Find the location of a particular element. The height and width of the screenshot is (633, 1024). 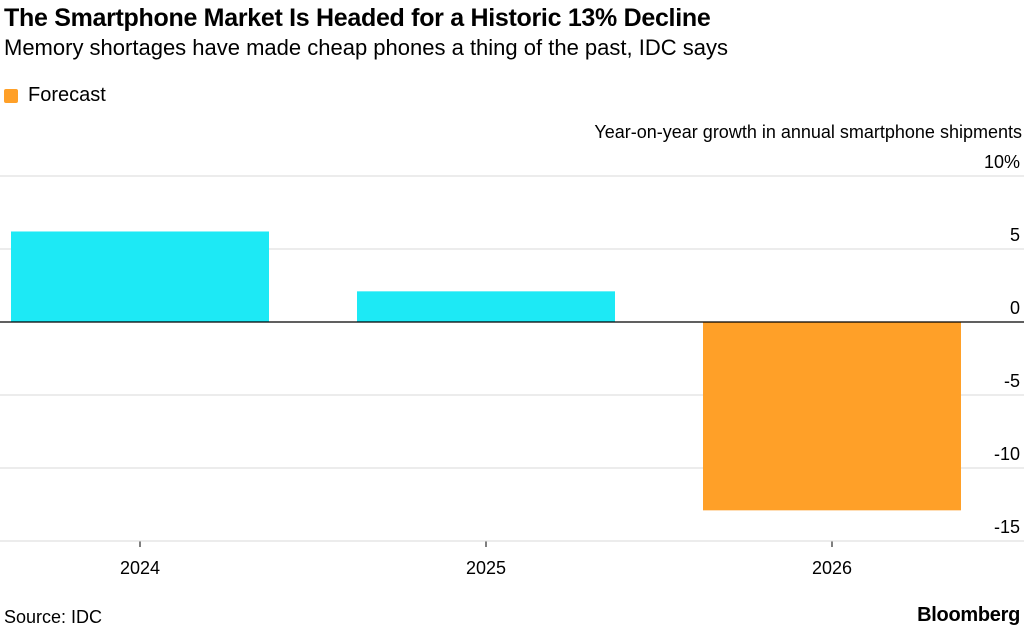

x-tick-label: 2024 is located at coordinates (140, 568).